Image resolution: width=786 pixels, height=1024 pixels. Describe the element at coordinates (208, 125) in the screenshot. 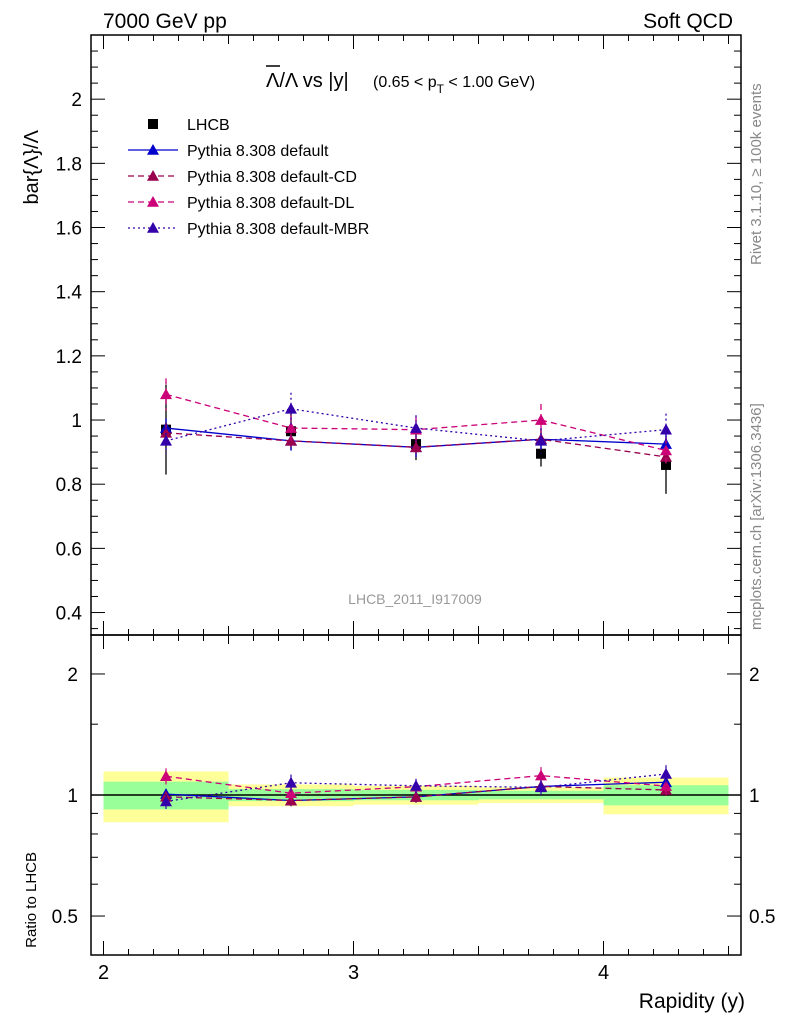

I see `legend-label: LHCB` at that location.